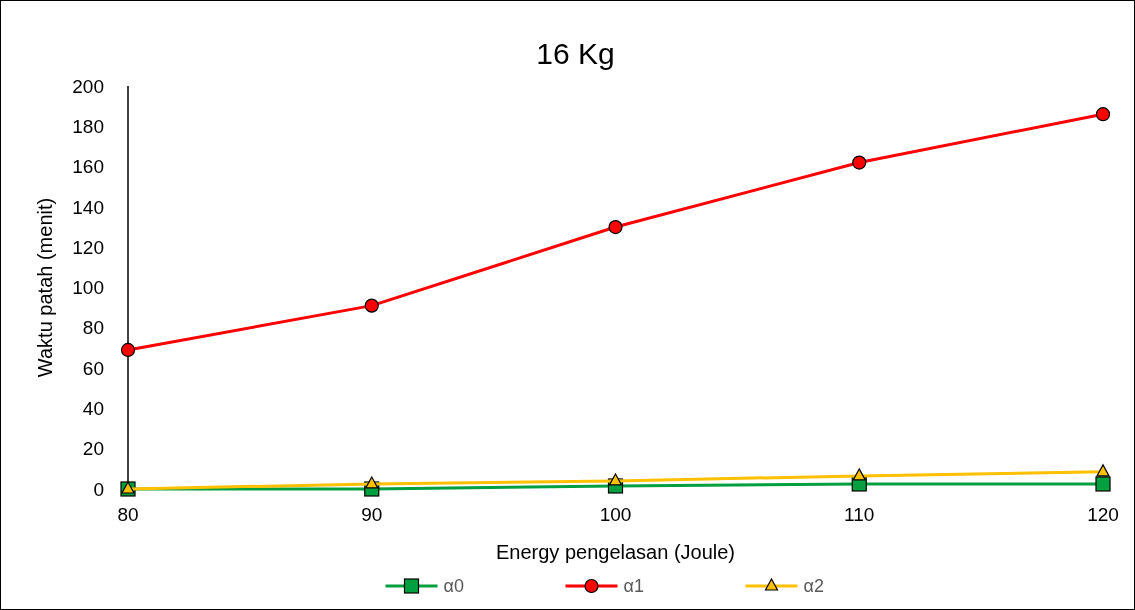 The width and height of the screenshot is (1135, 610). Describe the element at coordinates (813, 586) in the screenshot. I see `legend-label: α2` at that location.